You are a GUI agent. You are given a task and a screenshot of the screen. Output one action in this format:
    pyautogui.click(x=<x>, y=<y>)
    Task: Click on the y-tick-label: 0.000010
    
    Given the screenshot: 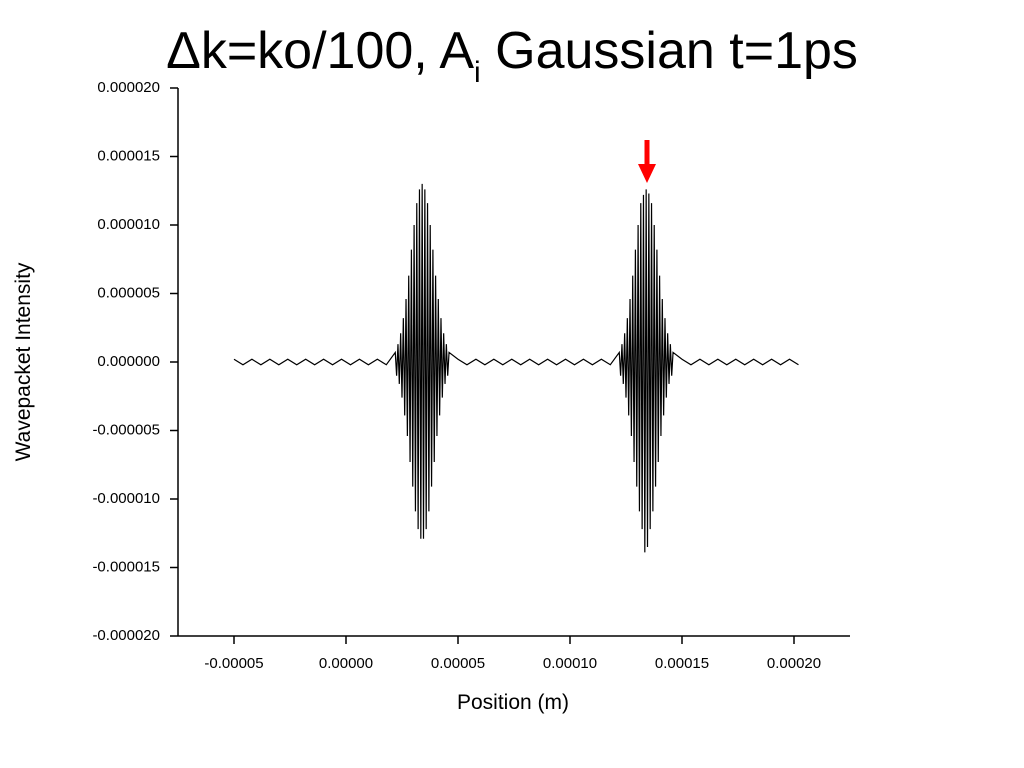 What is the action you would take?
    pyautogui.click(x=128, y=224)
    